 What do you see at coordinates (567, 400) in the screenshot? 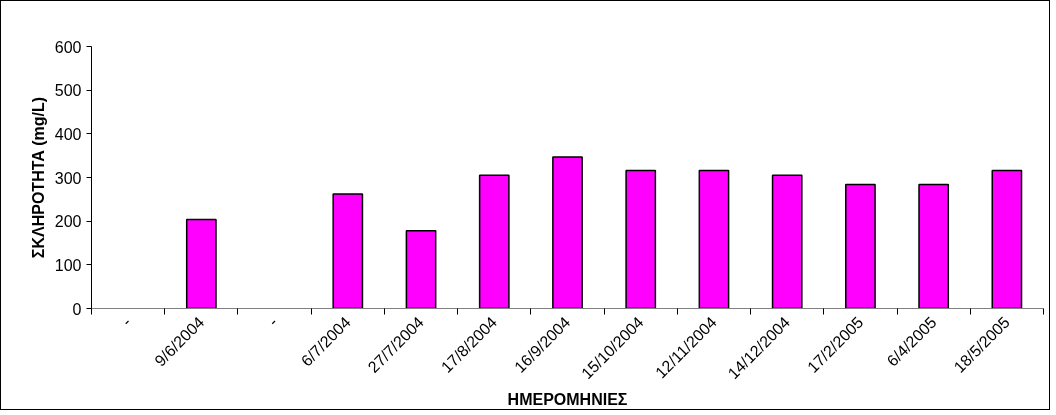
I see `x-axis-title: ΗΜΕΡΟΜΗΝΙΕΣ` at bounding box center [567, 400].